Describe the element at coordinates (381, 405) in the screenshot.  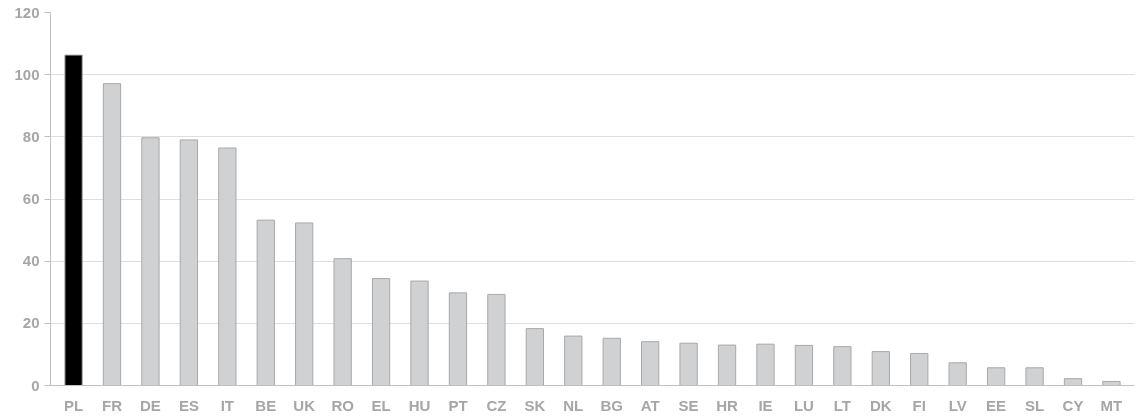
I see `x-tick-label: EL` at that location.